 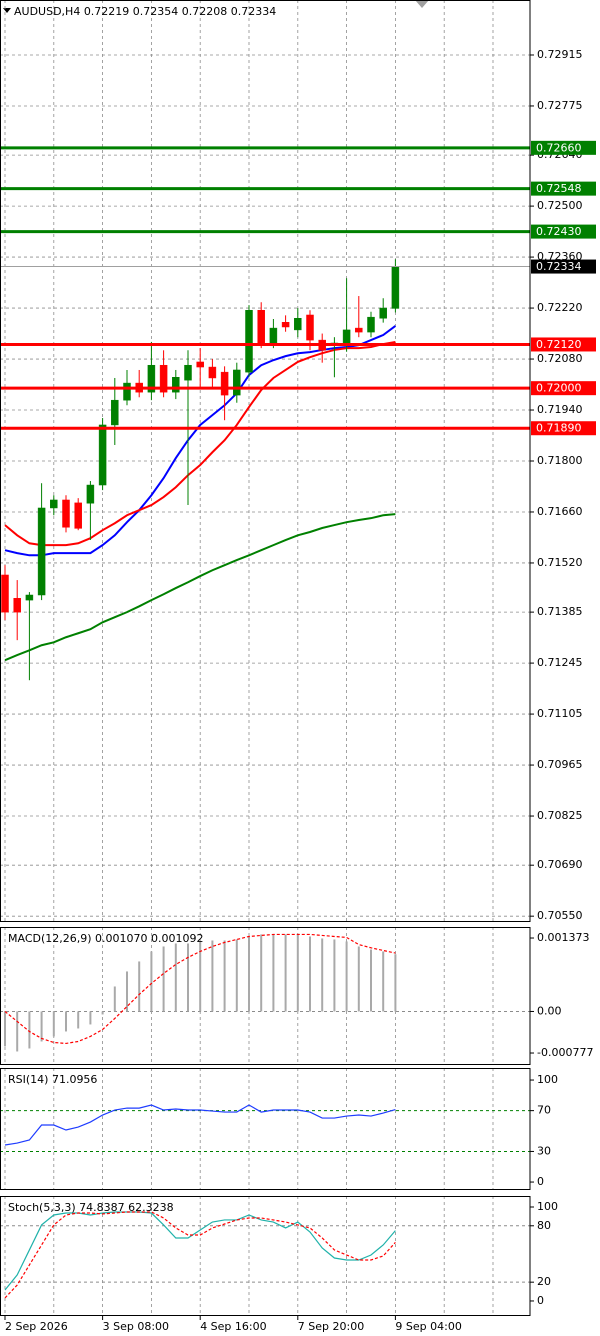 What do you see at coordinates (549, 1010) in the screenshot?
I see `y-tick-label: 0.00` at bounding box center [549, 1010].